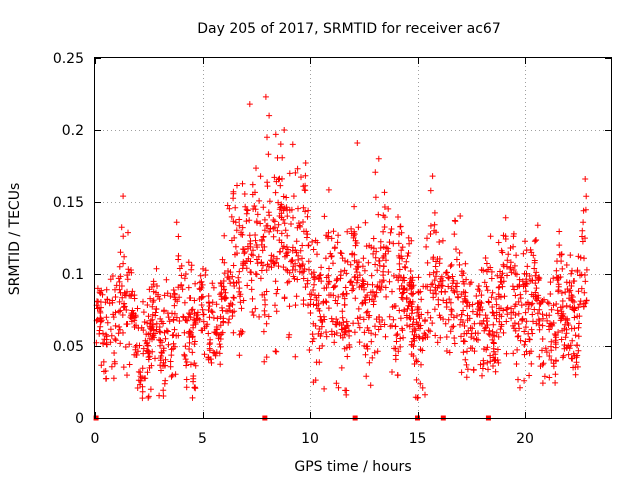  What do you see at coordinates (68, 59) in the screenshot?
I see `y-tick-label: 0.25` at bounding box center [68, 59].